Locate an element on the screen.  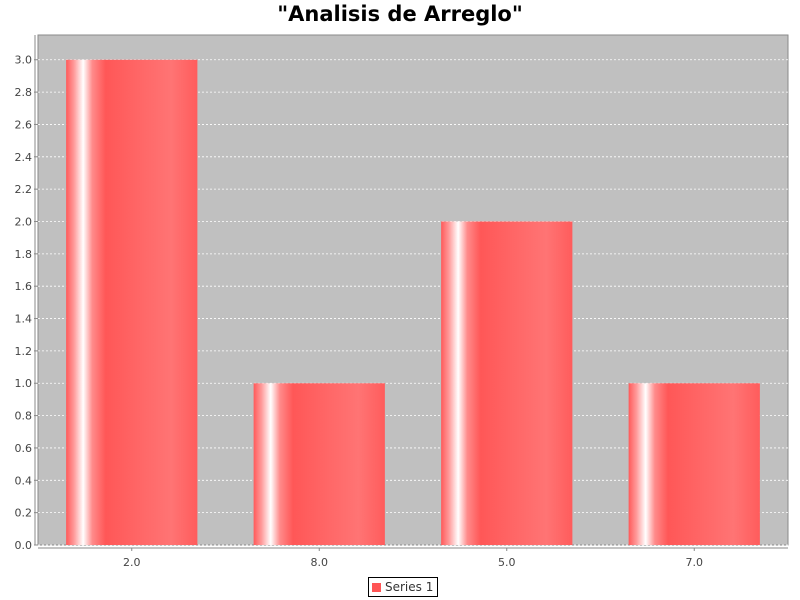
y-tick-label: 1.6 is located at coordinates (24, 286).